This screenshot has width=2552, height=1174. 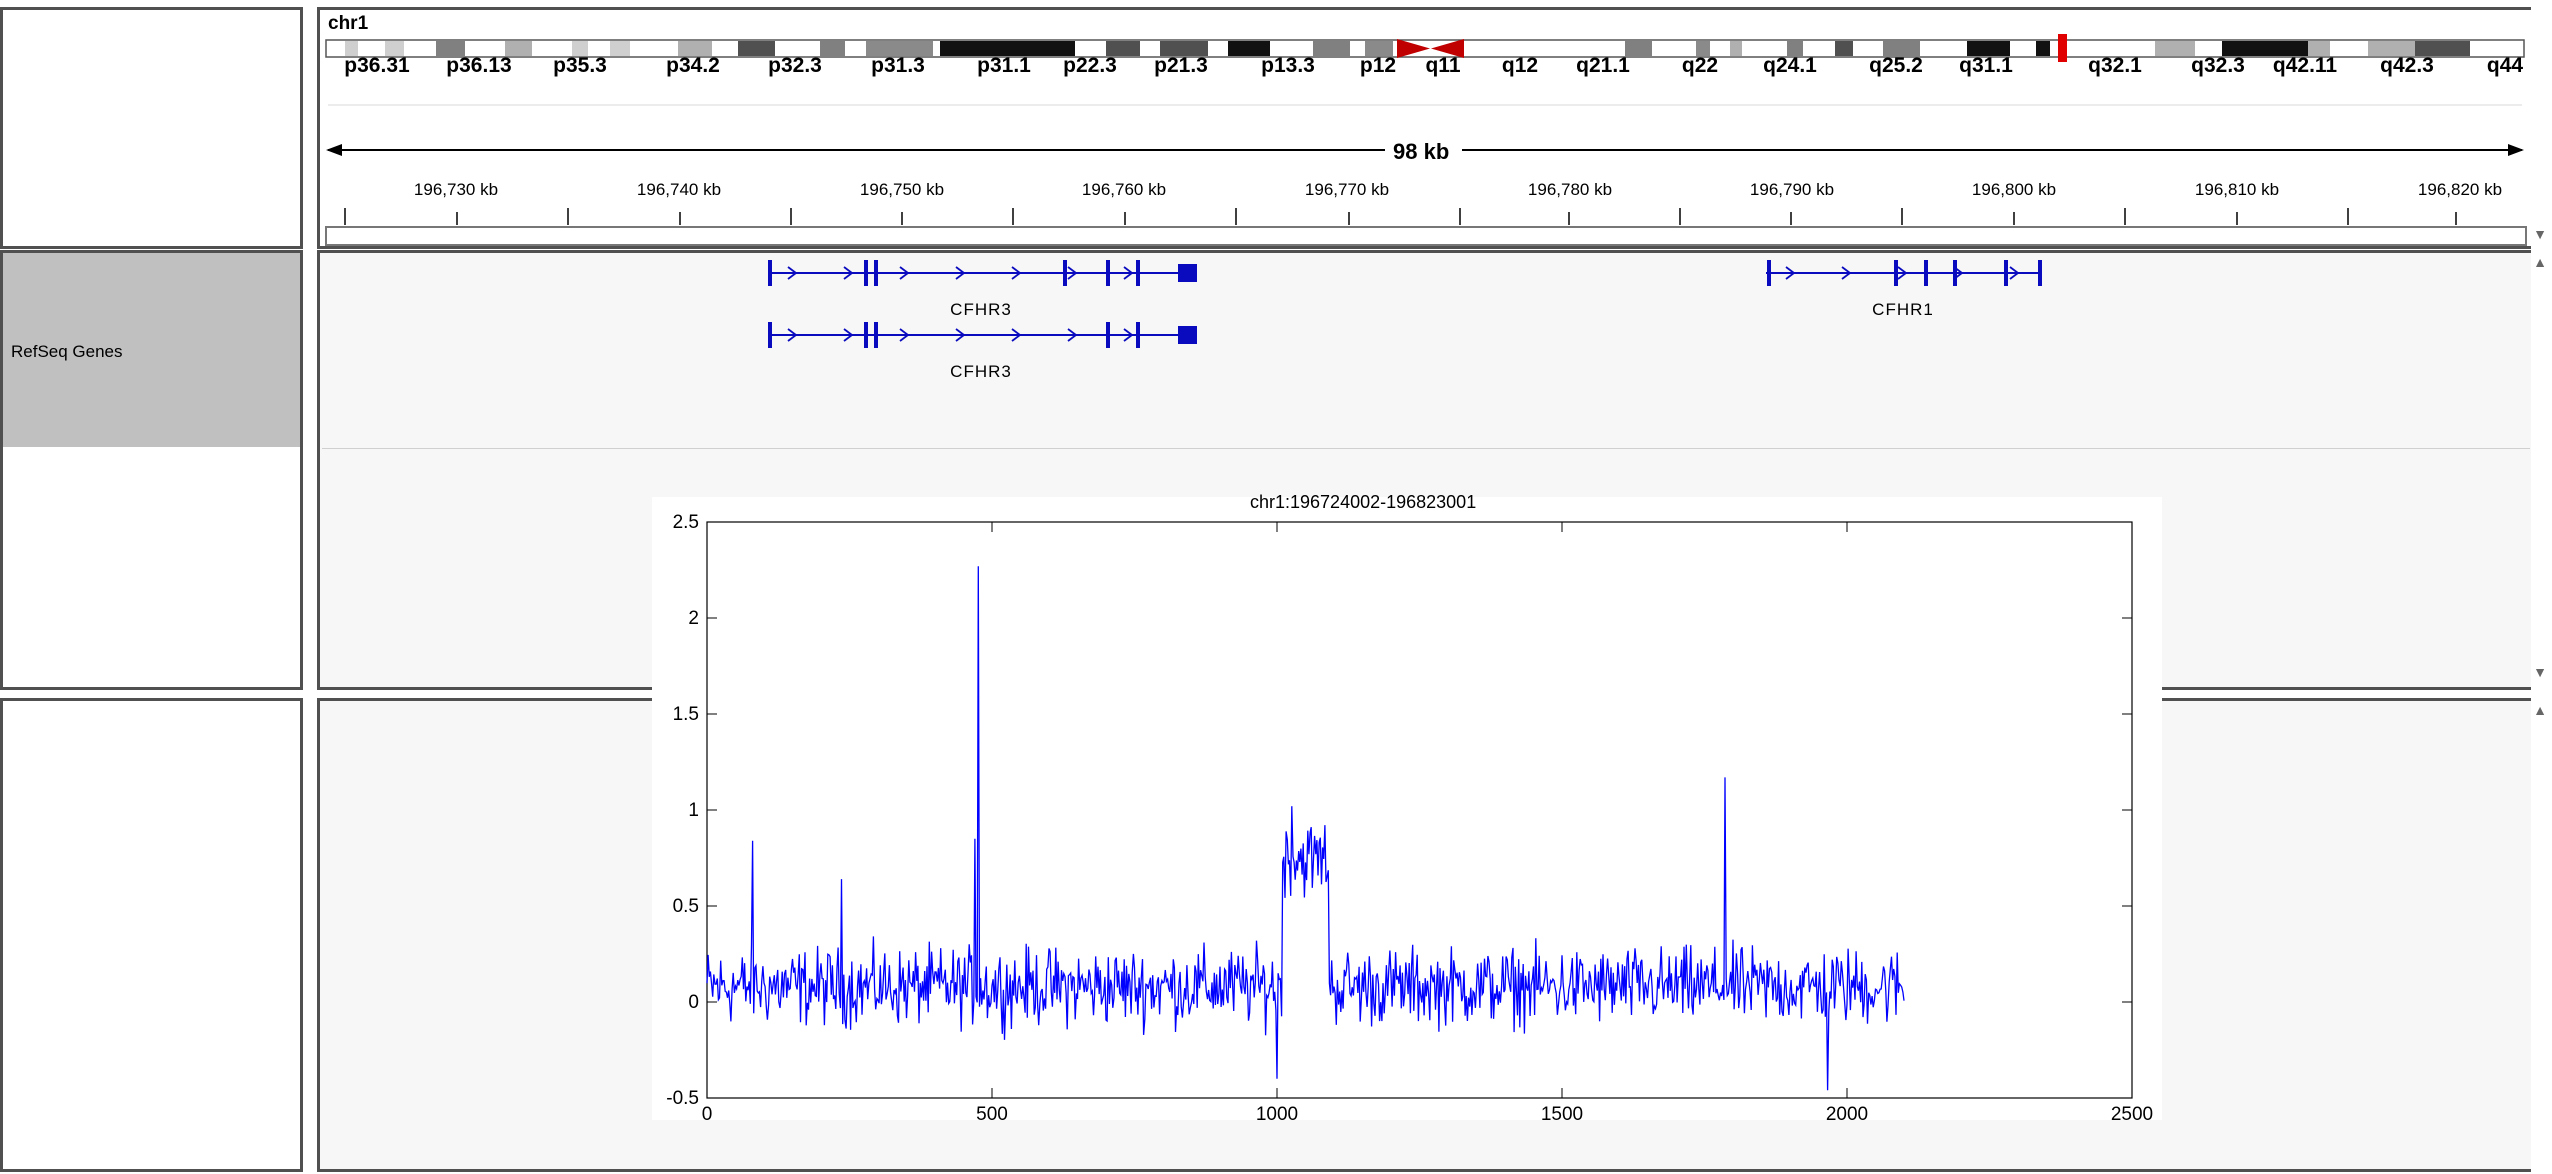 I want to click on cytoband-label: p12, so click(x=1378, y=65).